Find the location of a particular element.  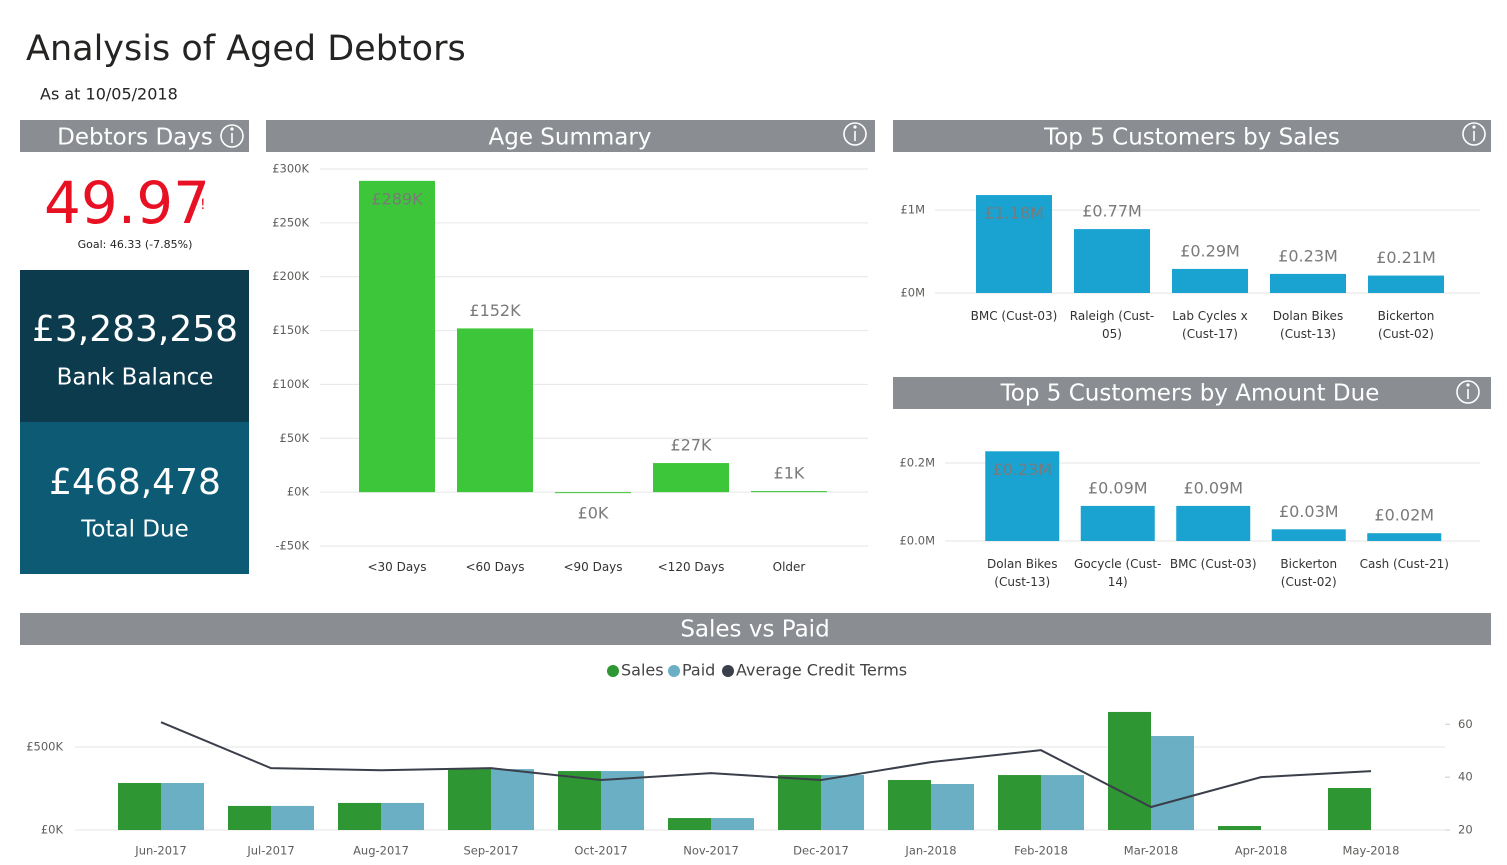

x-tick-label: Bickerton (Cust-02) is located at coordinates (1406, 325).